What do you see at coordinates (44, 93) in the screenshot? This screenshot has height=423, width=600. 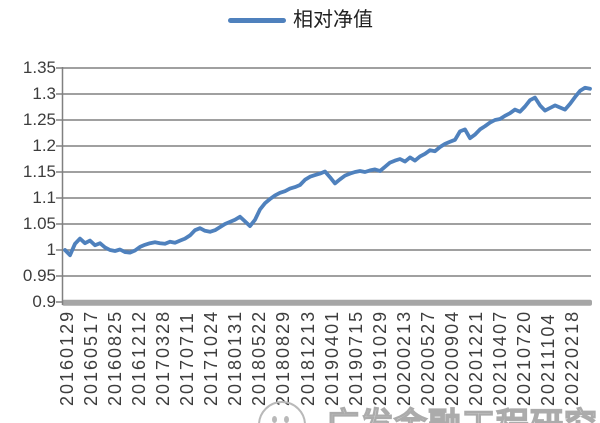 I see `y-tick-label: 1.3` at bounding box center [44, 93].